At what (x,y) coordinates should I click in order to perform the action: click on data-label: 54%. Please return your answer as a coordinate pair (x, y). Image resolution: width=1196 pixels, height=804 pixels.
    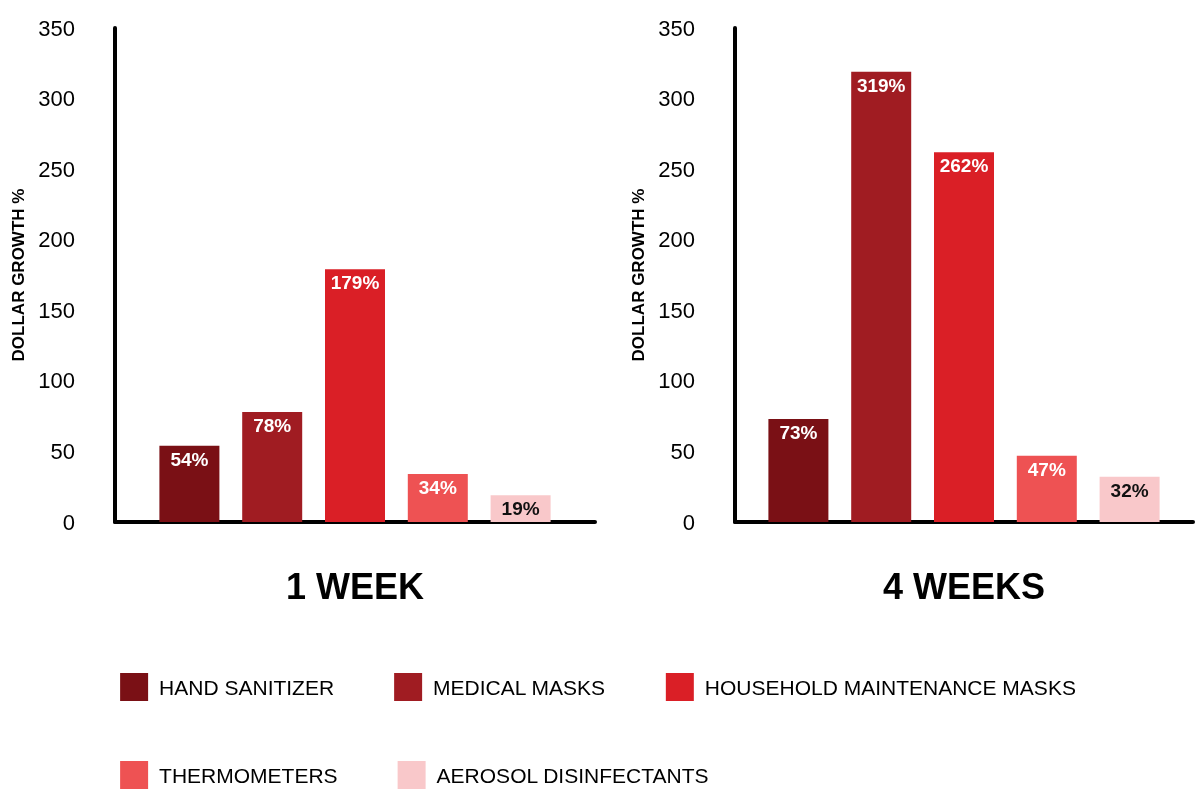
    Looking at the image, I should click on (189, 459).